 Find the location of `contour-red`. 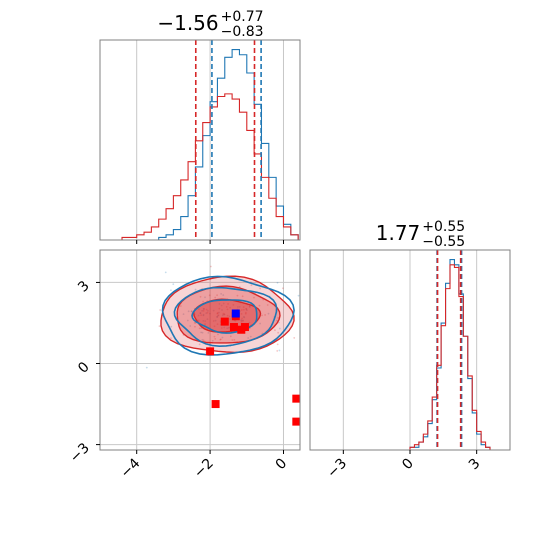

contour-red is located at coordinates (227, 314).